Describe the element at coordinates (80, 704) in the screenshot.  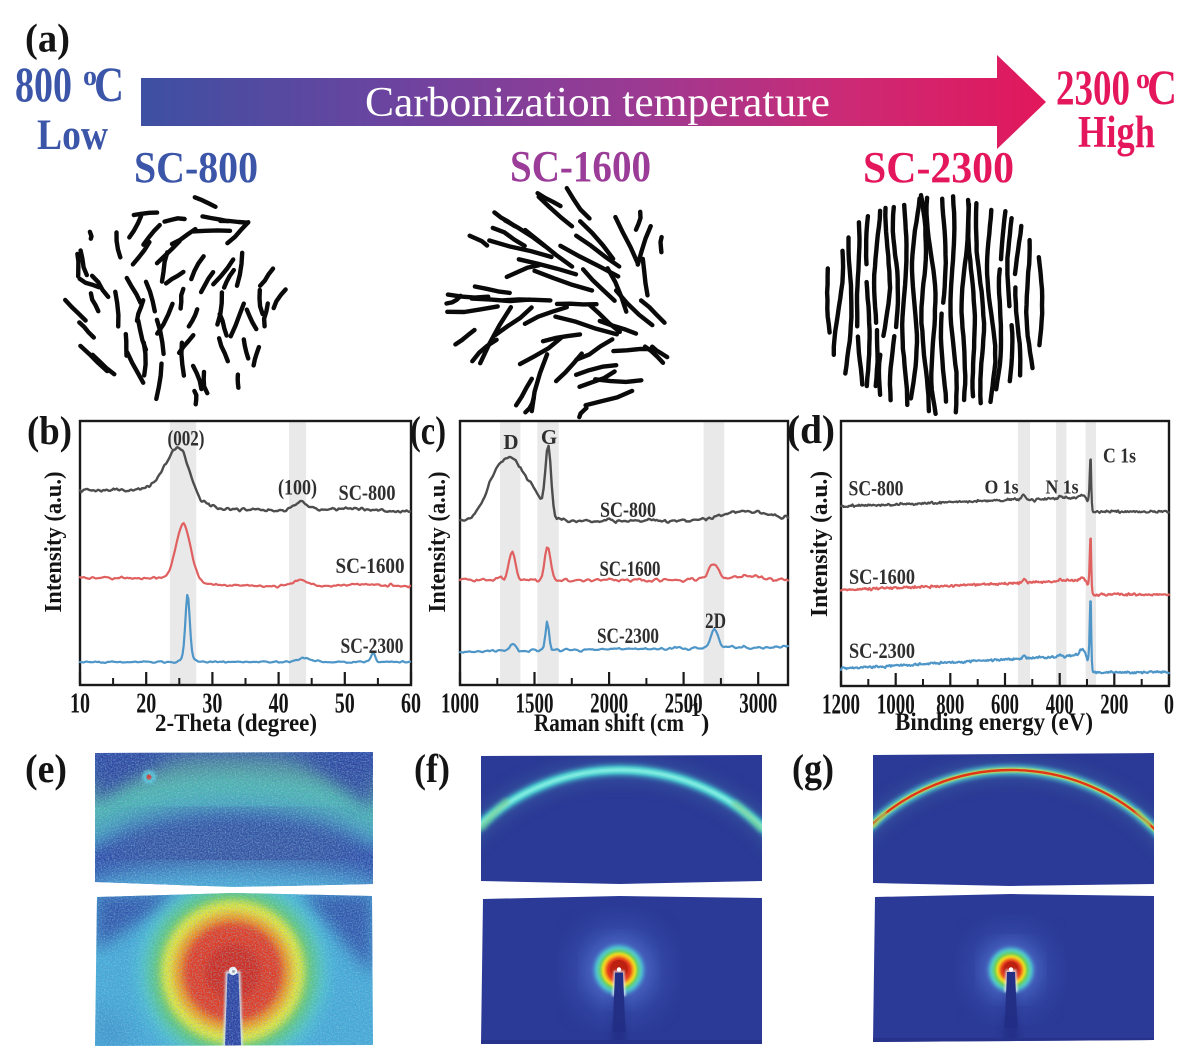
I see `svg-text: 10` at that location.